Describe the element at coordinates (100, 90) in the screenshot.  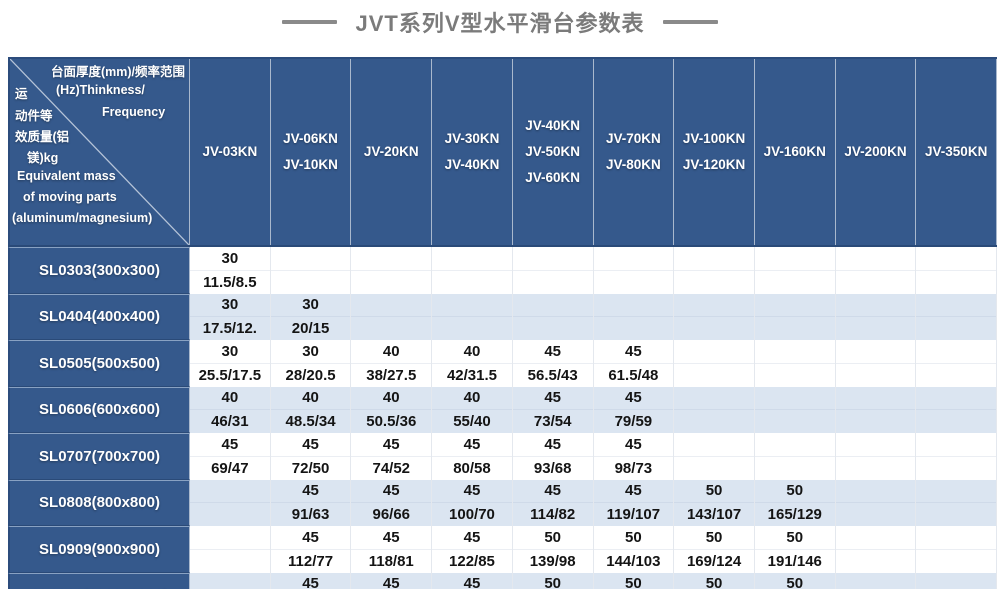
I see `corner-label-thickness-en-1: (Hz)Thinkness/` at that location.